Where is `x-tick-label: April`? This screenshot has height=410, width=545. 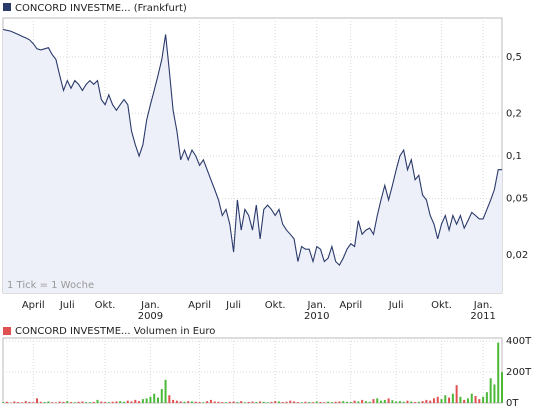 x-tick-label: April is located at coordinates (199, 305).